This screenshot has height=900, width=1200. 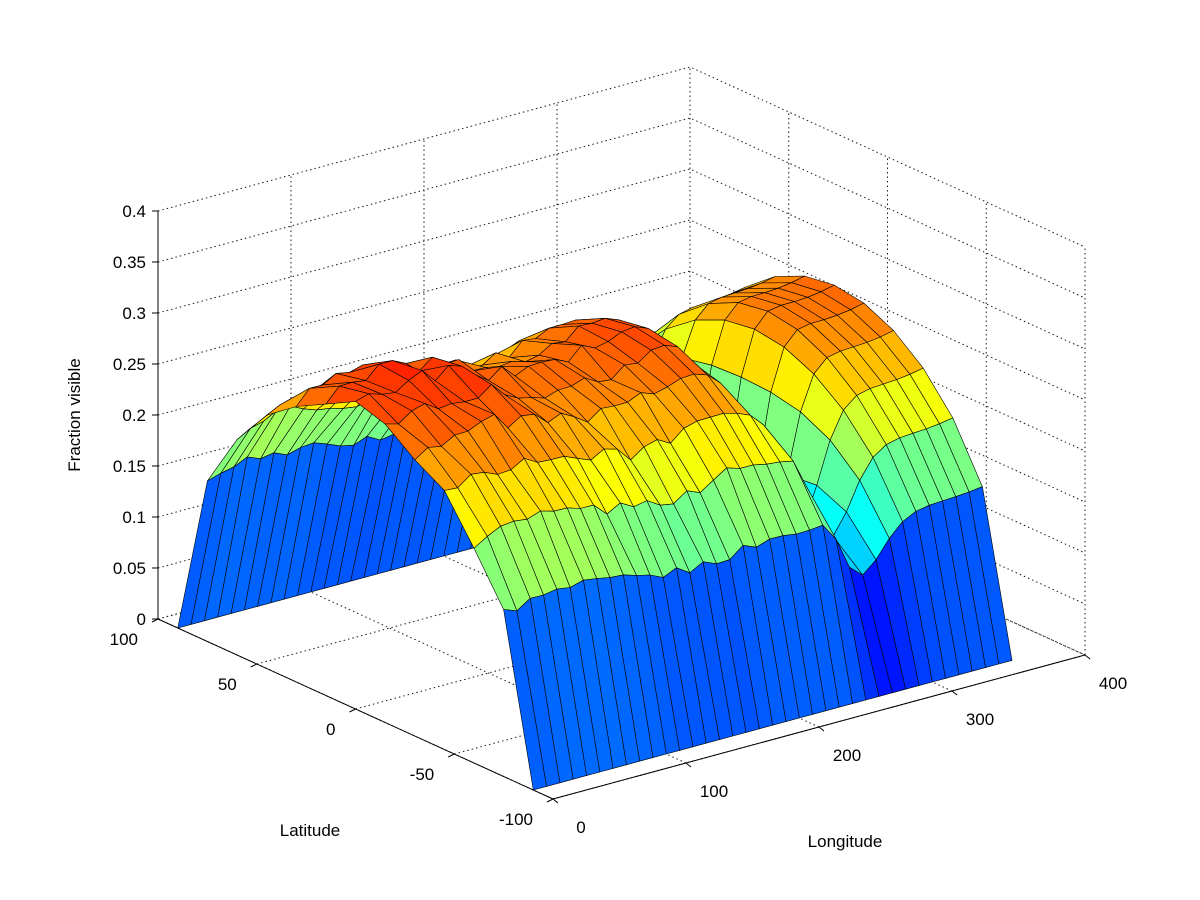 What do you see at coordinates (134, 517) in the screenshot?
I see `z-tick-label: 0.1` at bounding box center [134, 517].